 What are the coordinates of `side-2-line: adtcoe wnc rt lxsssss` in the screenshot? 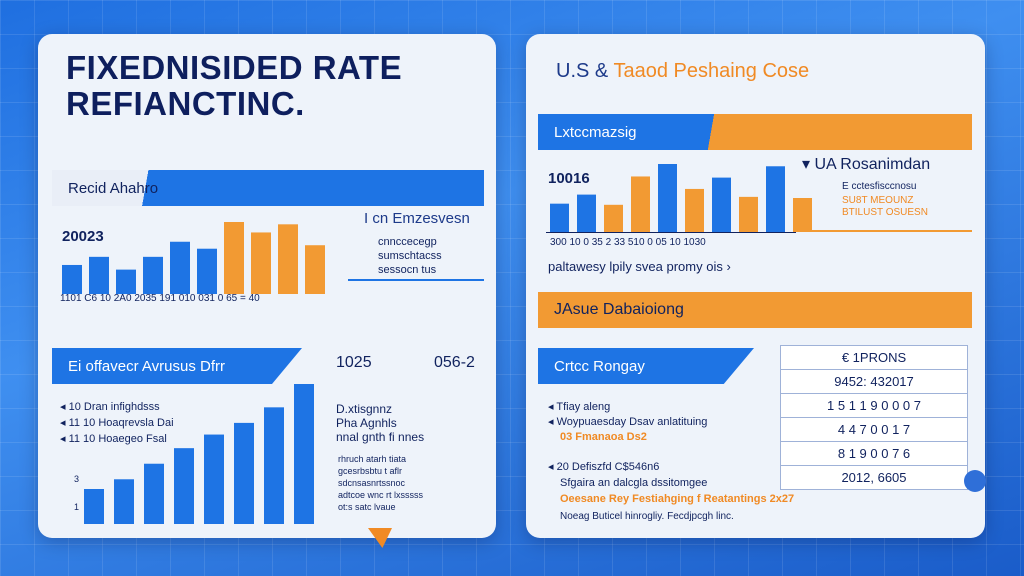 It's located at (381, 495).